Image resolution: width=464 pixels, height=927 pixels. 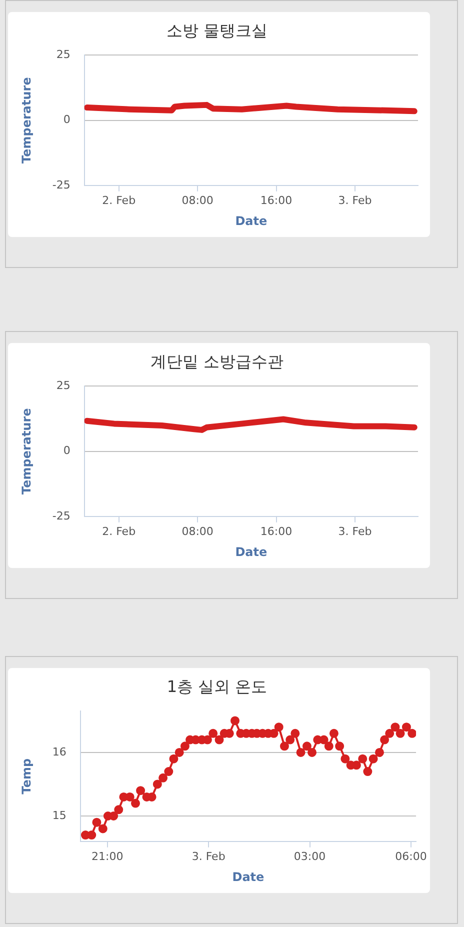 I want to click on chart-title: 소방 물탱크실, so click(x=217, y=30).